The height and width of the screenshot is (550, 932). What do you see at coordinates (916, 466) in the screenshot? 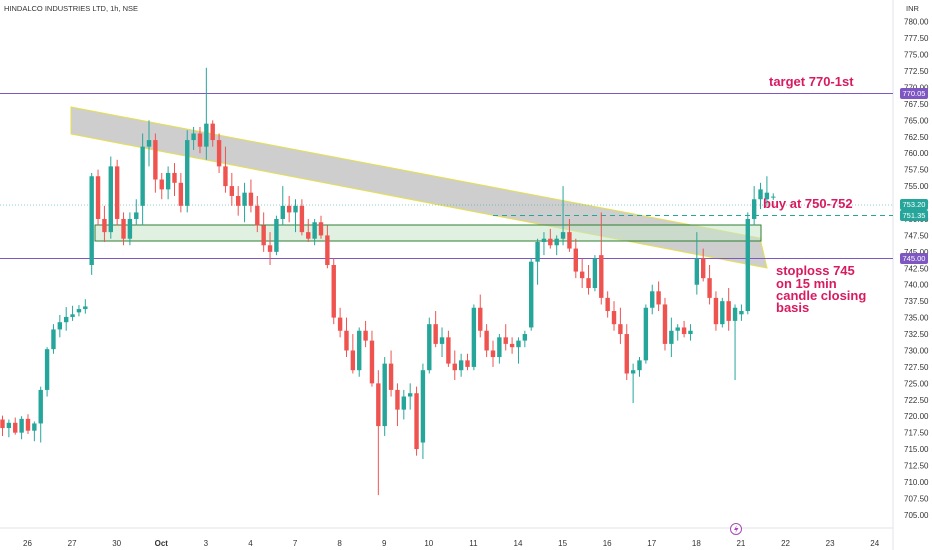
I see `y-tick-label: 712.50` at bounding box center [916, 466].